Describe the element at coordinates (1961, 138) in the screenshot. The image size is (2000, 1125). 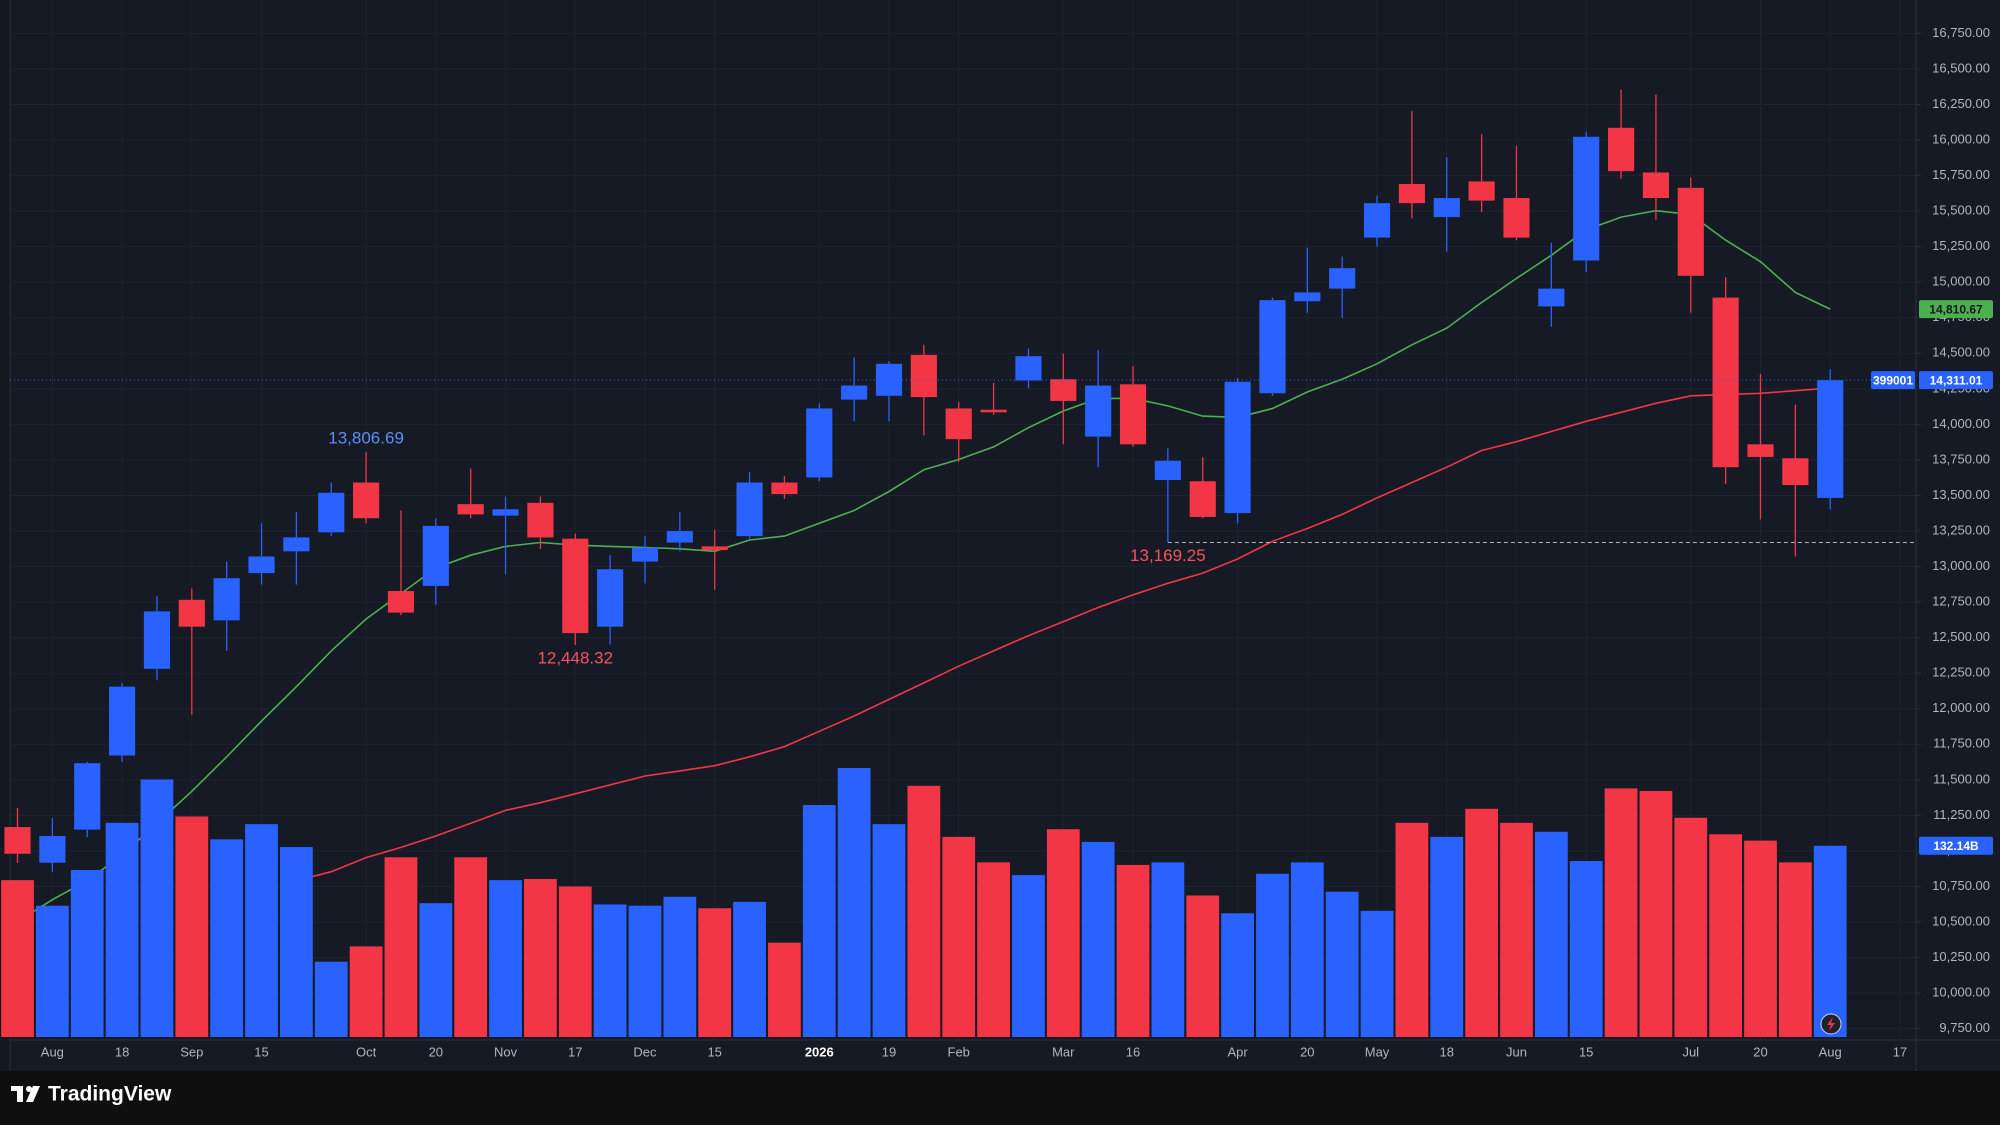
I see `y-tick-label: 16,000.00` at that location.